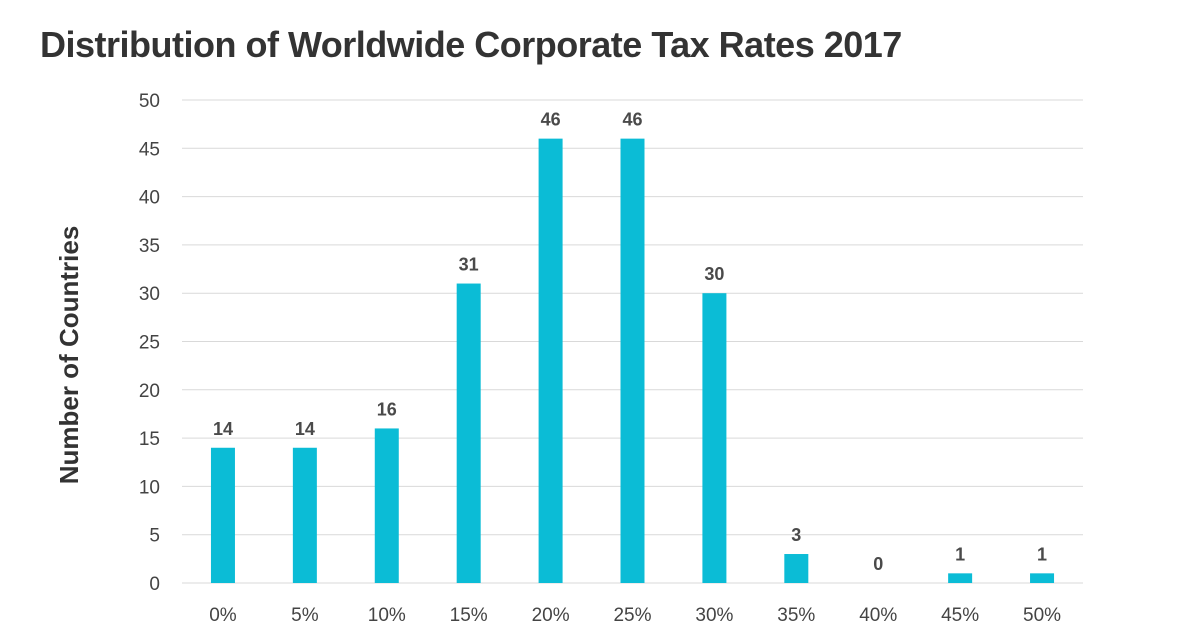 The image size is (1200, 630). Describe the element at coordinates (878, 564) in the screenshot. I see `data-label: 0` at that location.